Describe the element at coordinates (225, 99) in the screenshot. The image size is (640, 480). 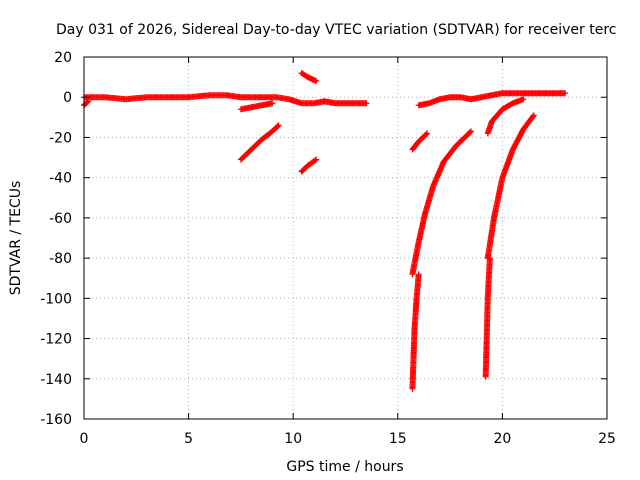
I see `series-main-band` at that location.